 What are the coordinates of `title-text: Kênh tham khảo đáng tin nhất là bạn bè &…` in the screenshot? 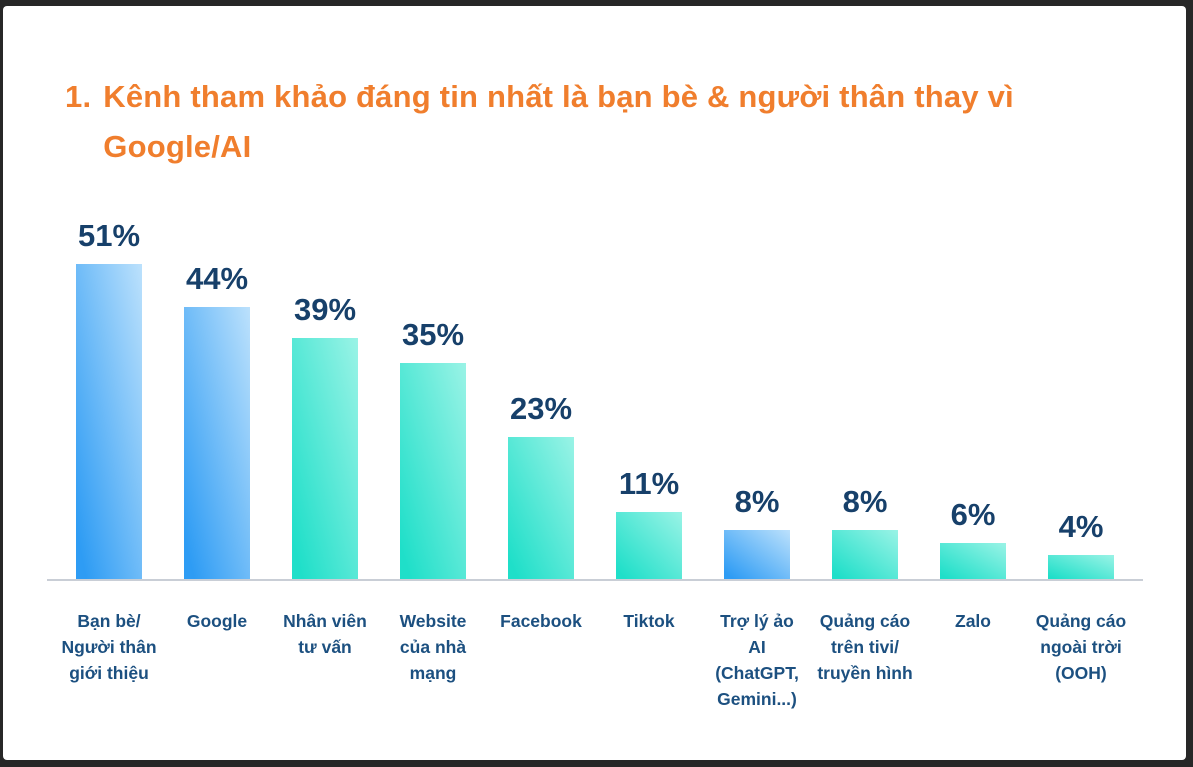 It's located at (558, 122).